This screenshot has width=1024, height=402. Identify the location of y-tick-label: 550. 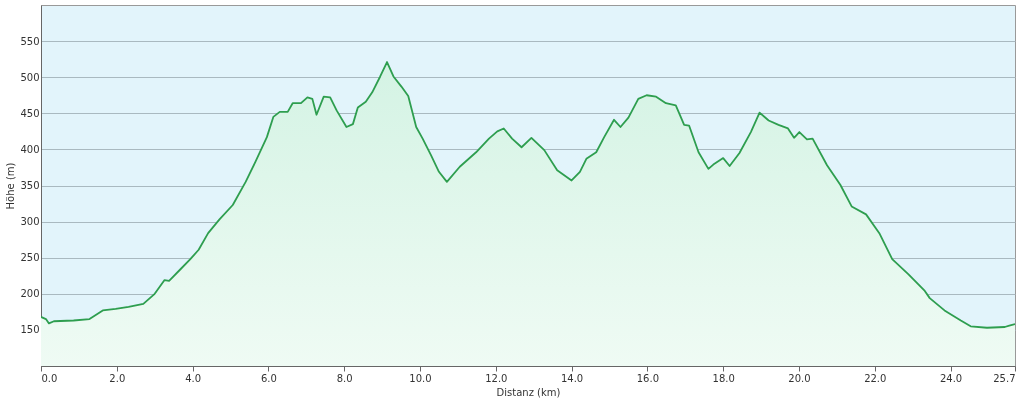
(30, 41).